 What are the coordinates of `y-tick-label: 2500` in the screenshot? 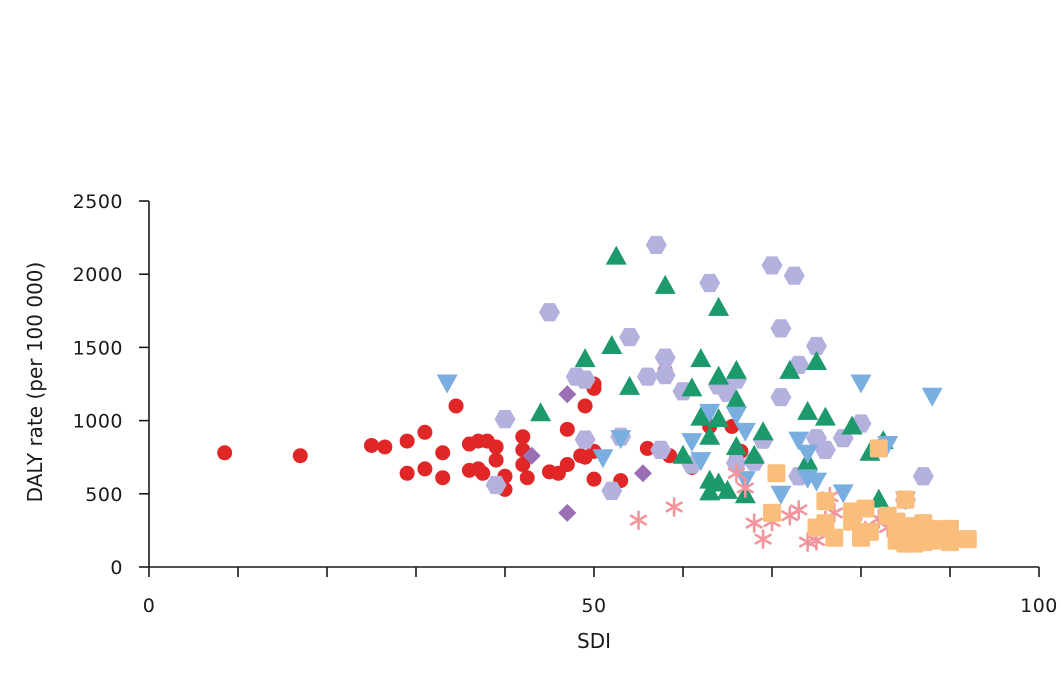 It's located at (98, 202).